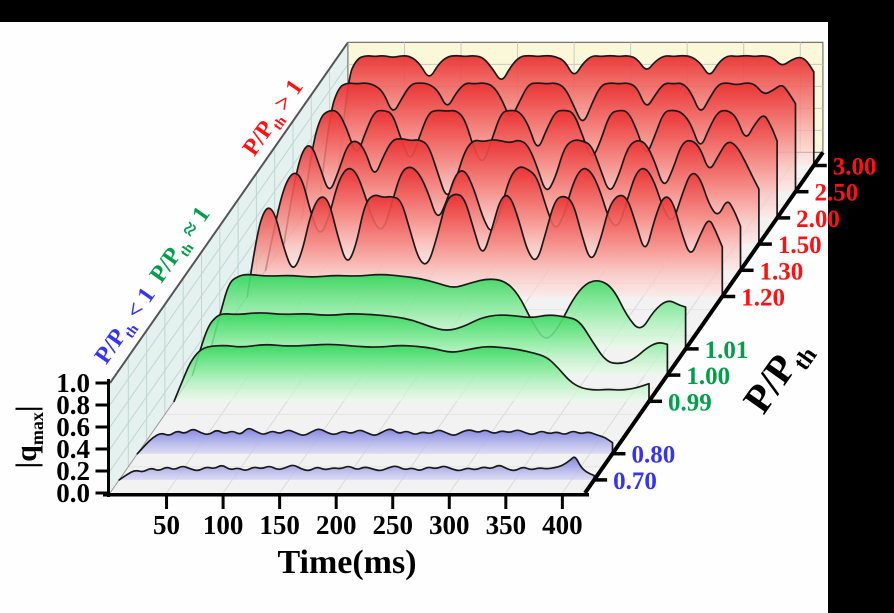 The width and height of the screenshot is (894, 613). I want to click on depth-tick-label: 1.20, so click(763, 298).